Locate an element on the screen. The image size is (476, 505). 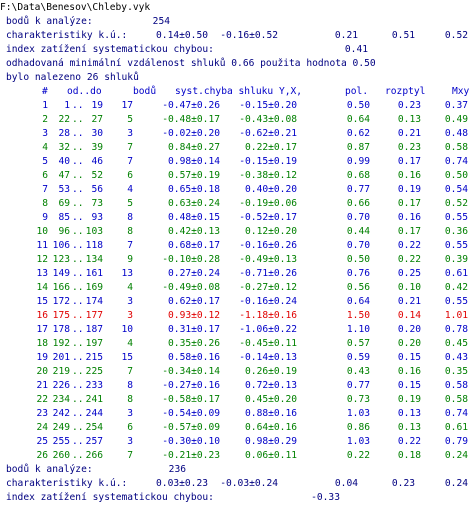
cell: 52 is located at coordinates (97, 175).